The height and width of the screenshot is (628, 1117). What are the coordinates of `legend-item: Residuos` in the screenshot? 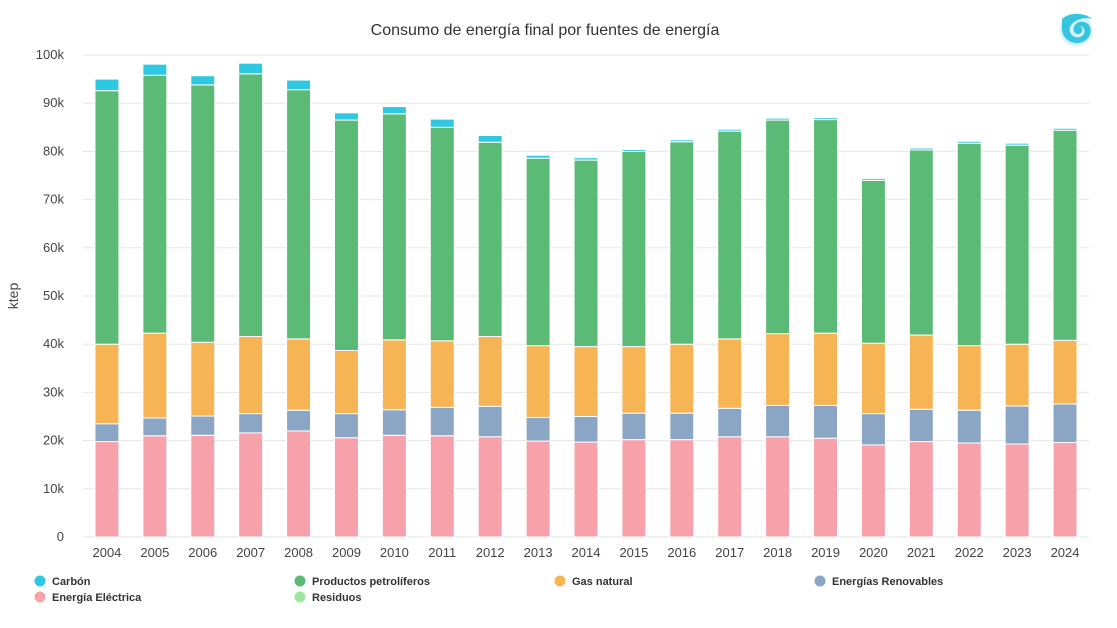 It's located at (328, 597).